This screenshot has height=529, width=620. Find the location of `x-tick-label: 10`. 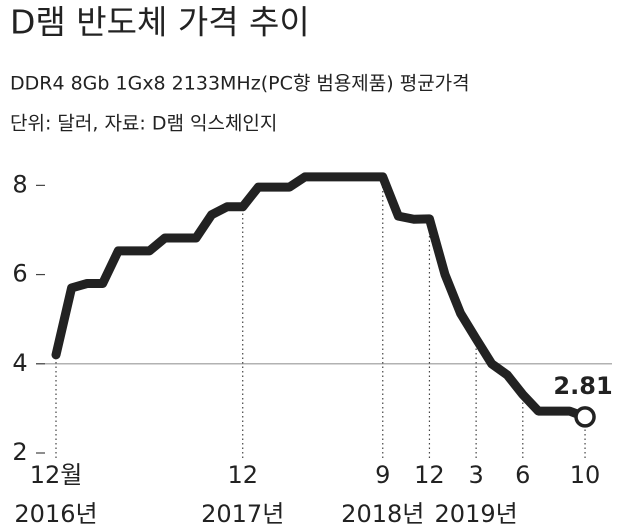

x-tick-label: 10 is located at coordinates (585, 475).